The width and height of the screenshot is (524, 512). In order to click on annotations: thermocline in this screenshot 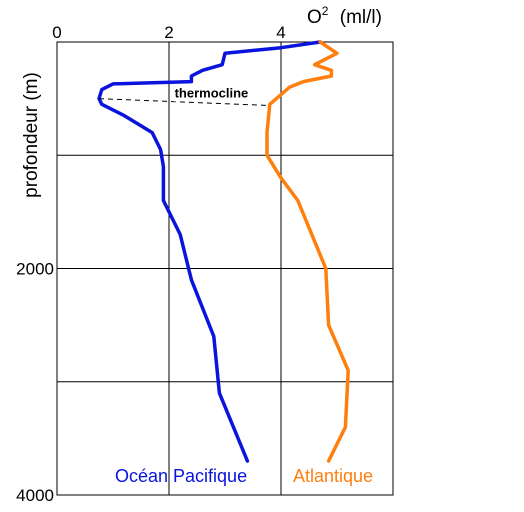, I will do `click(183, 95)`.